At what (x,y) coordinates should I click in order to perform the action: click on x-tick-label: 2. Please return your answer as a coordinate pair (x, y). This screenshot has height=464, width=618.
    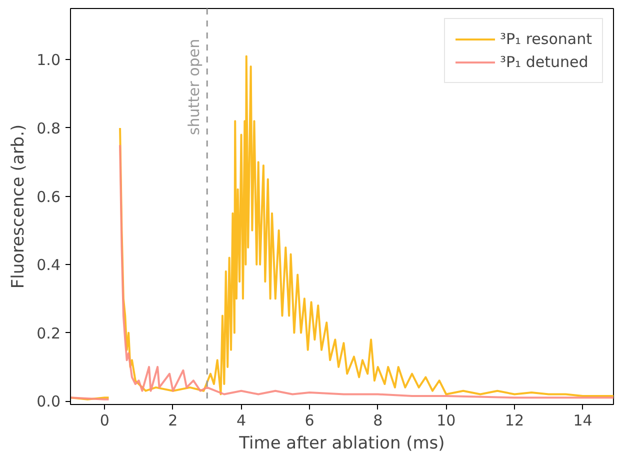
    Looking at the image, I should click on (173, 421).